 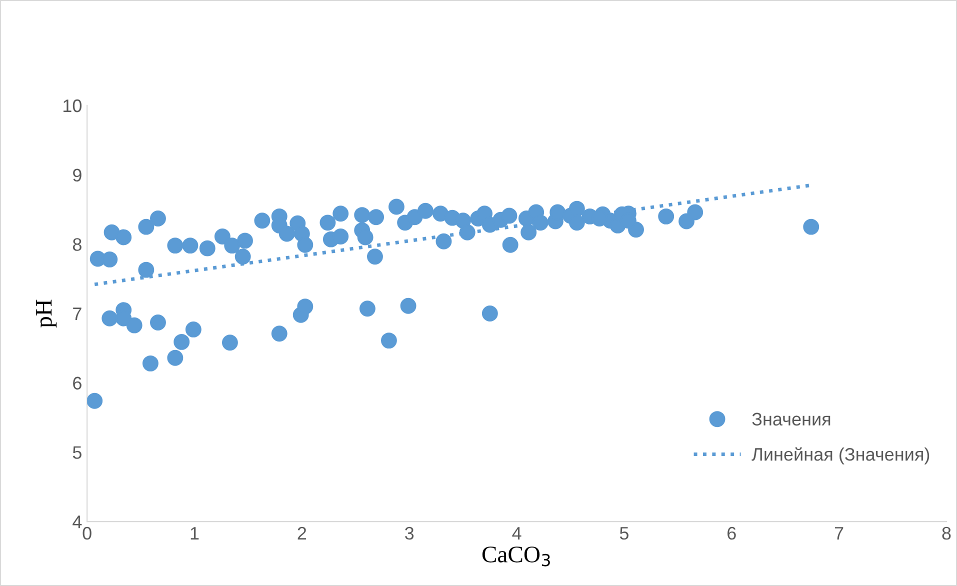 I want to click on x-tick-label: 3, so click(x=409, y=533).